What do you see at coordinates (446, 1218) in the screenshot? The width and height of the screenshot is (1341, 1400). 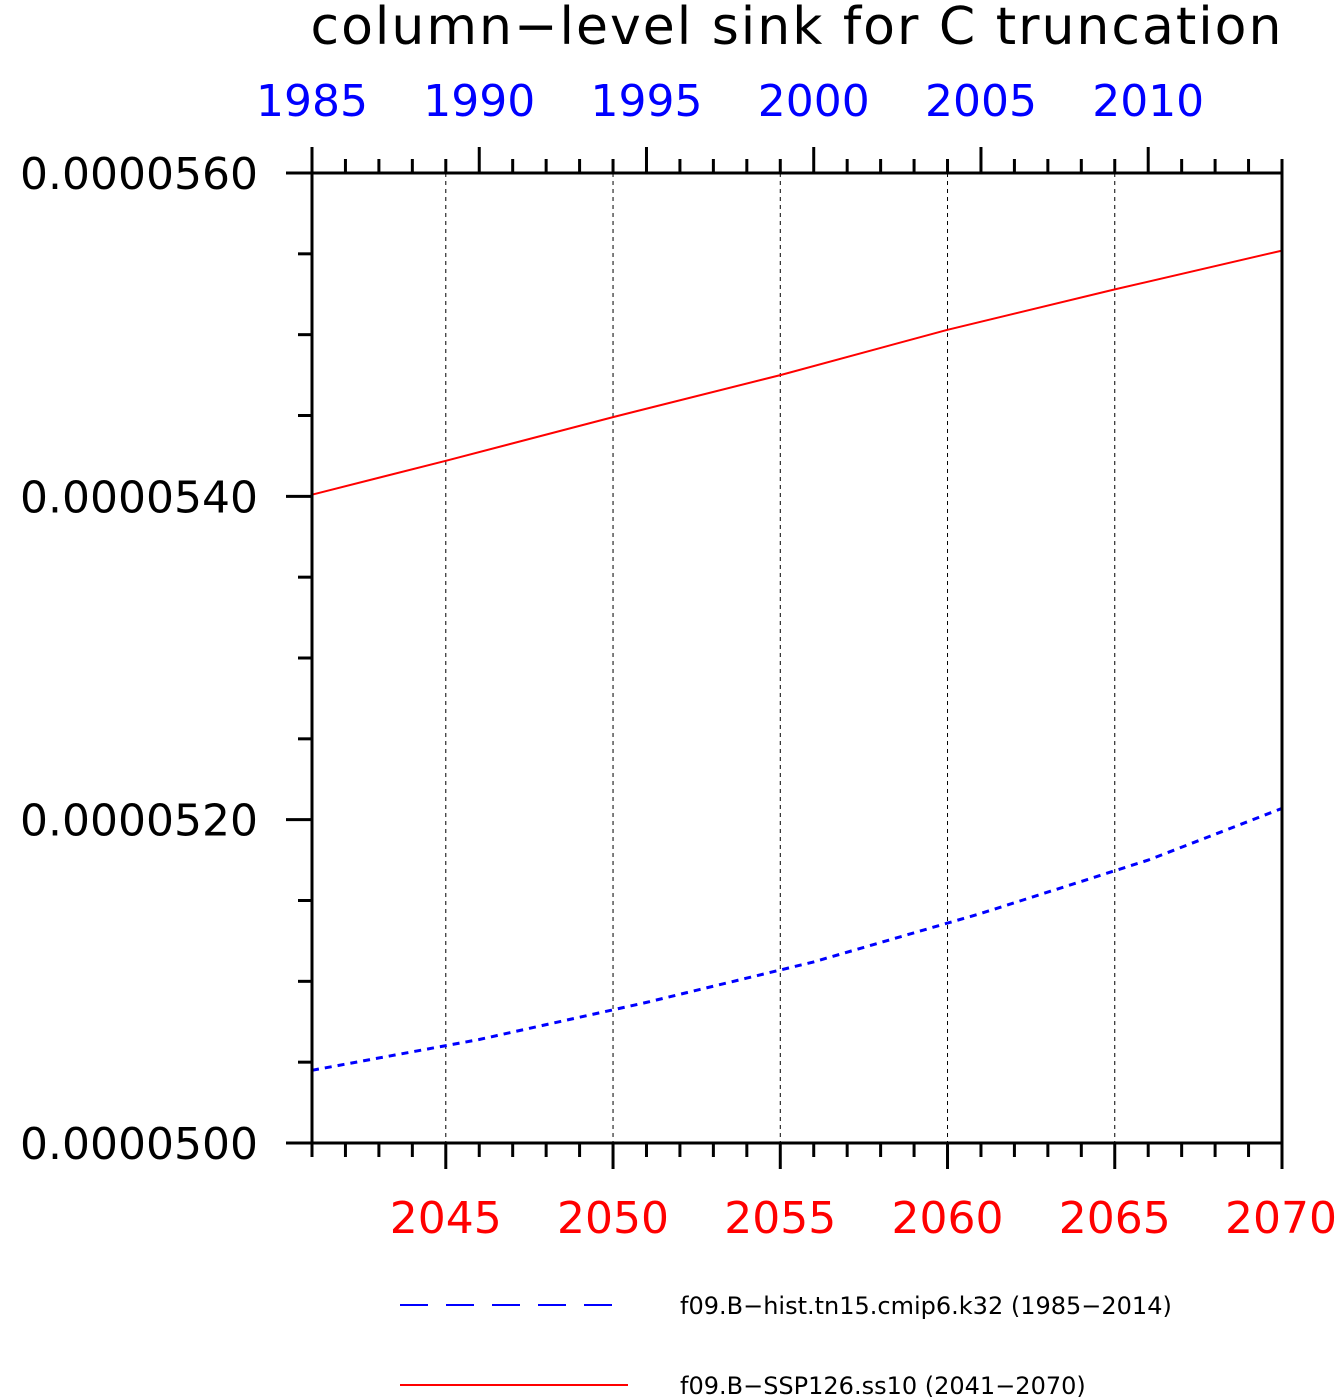 I see `bottom-tick-label-0: 2045` at bounding box center [446, 1218].